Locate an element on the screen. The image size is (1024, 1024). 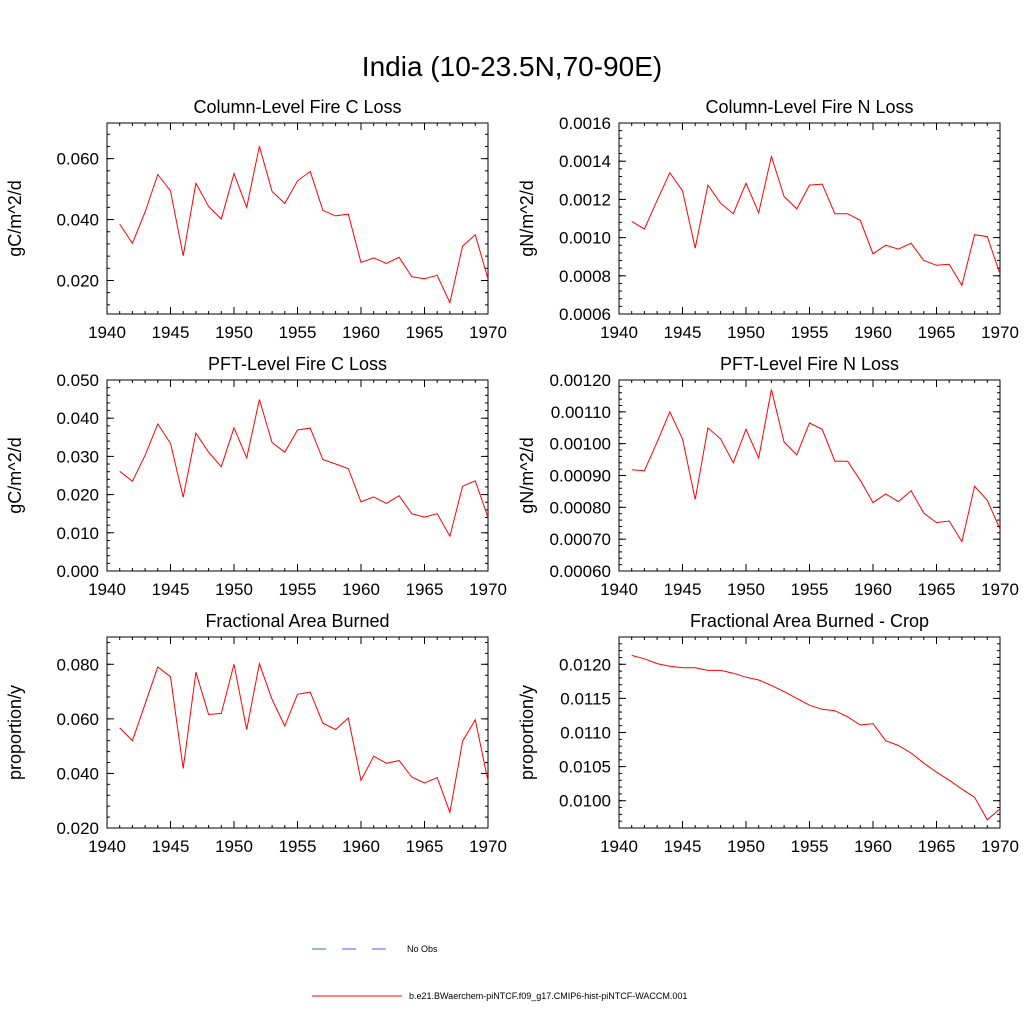
y-tick-label: 0.0008 is located at coordinates (585, 276).